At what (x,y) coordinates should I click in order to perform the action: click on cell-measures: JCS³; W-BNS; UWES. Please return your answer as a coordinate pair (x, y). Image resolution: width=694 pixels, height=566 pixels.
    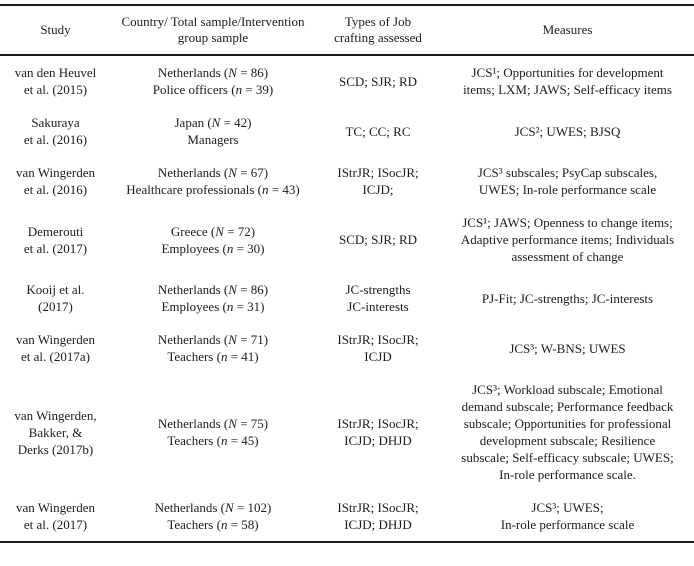
    Looking at the image, I should click on (567, 348).